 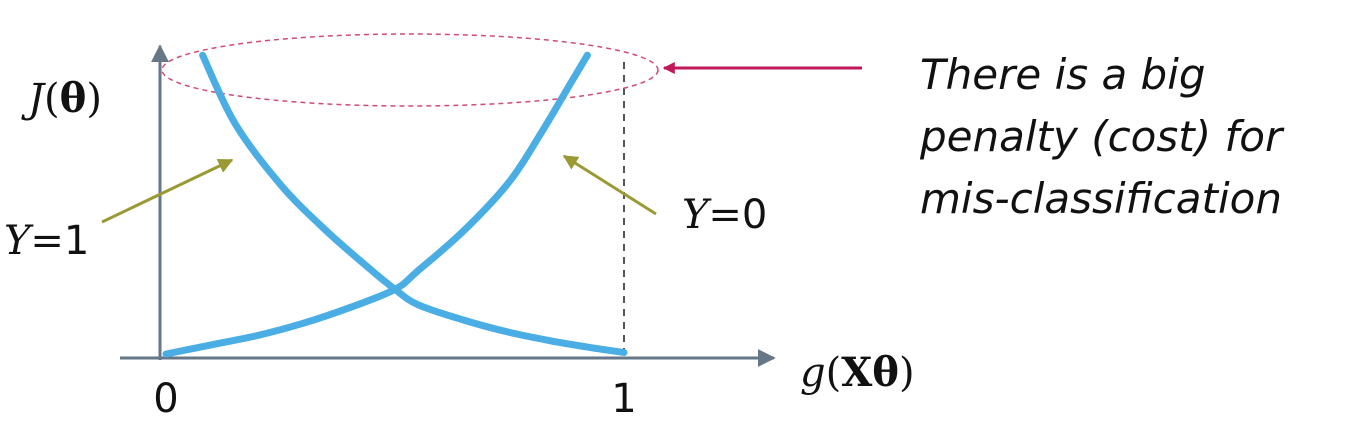 I want to click on penalty-highlight-ellipse, so click(x=410, y=70).